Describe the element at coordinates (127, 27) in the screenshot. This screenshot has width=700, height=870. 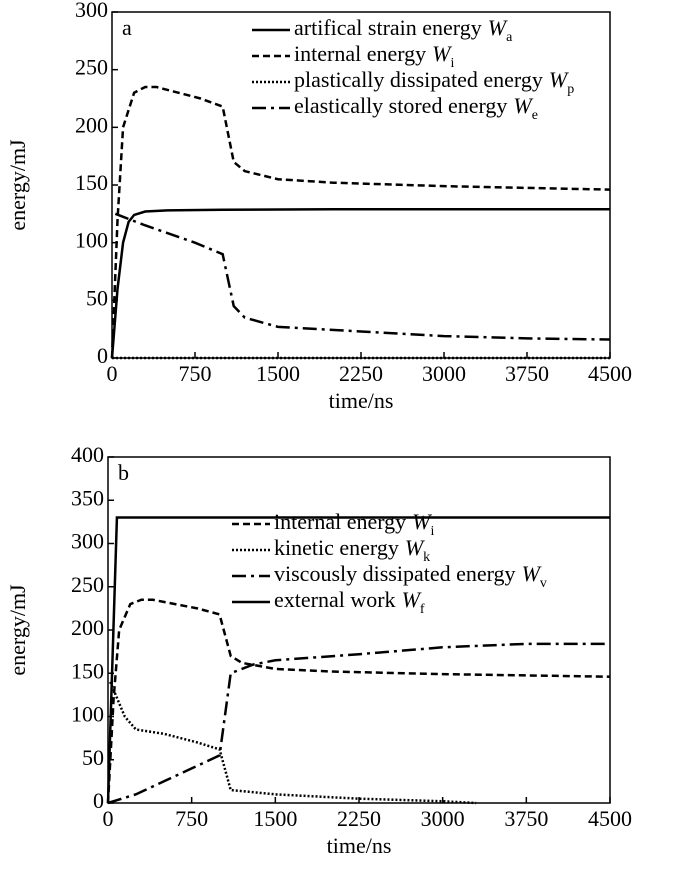
I see `panel-label: a` at that location.